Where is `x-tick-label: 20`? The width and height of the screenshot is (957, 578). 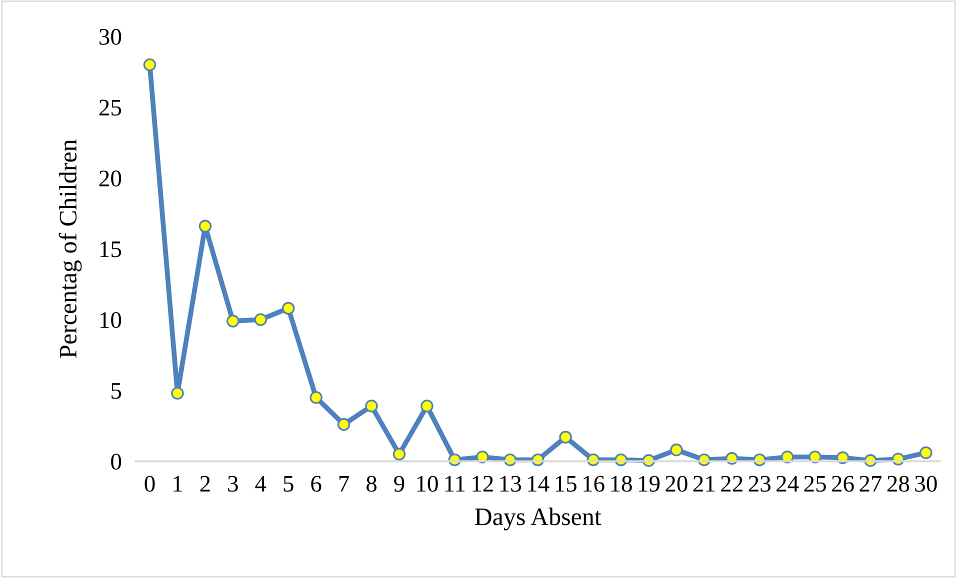 x-tick-label: 20 is located at coordinates (677, 484).